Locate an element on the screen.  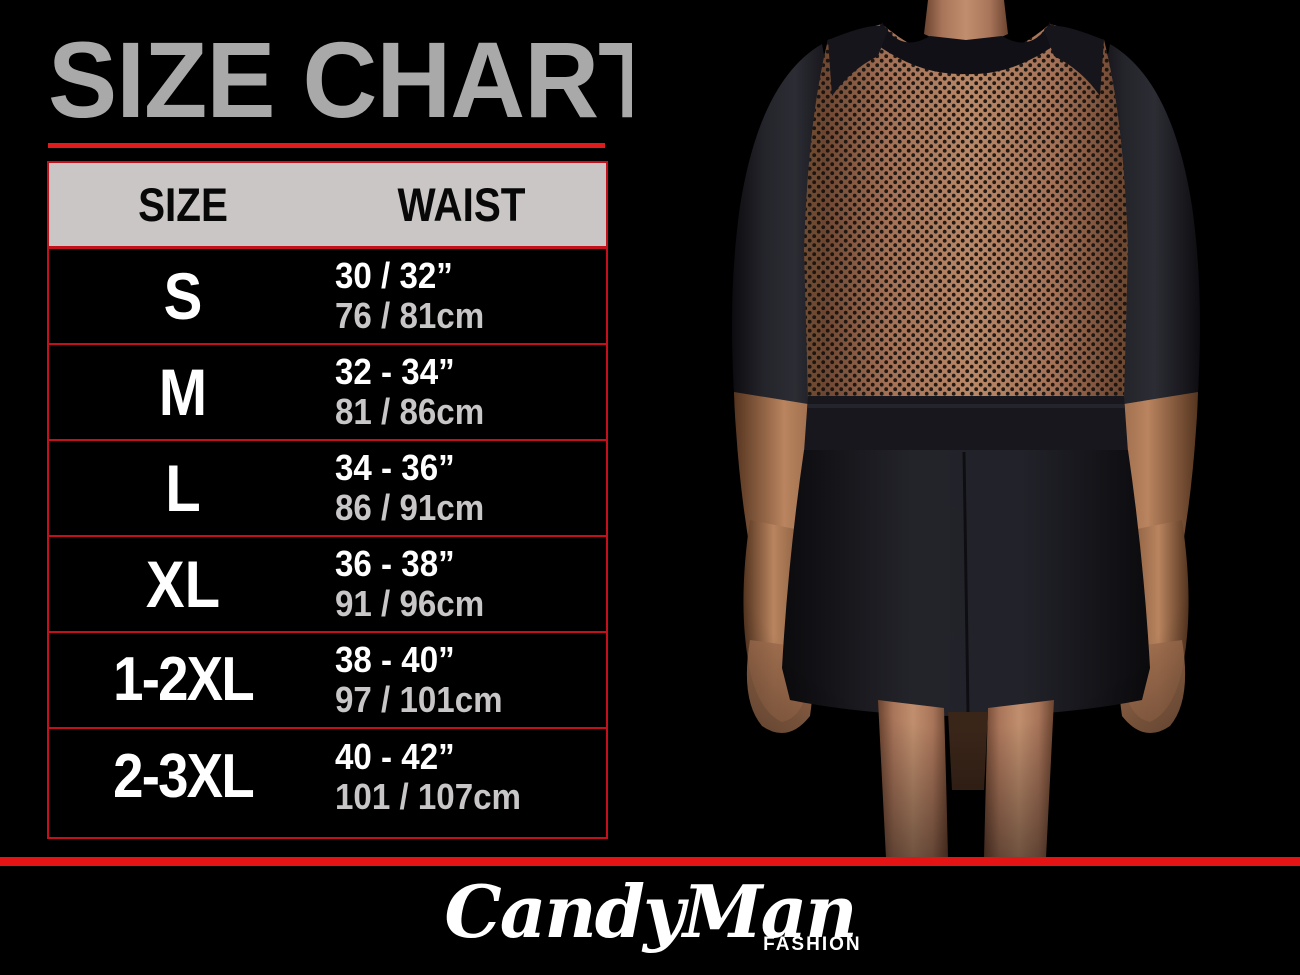
waist-centimeters: 97 / 101cm is located at coordinates (419, 699).